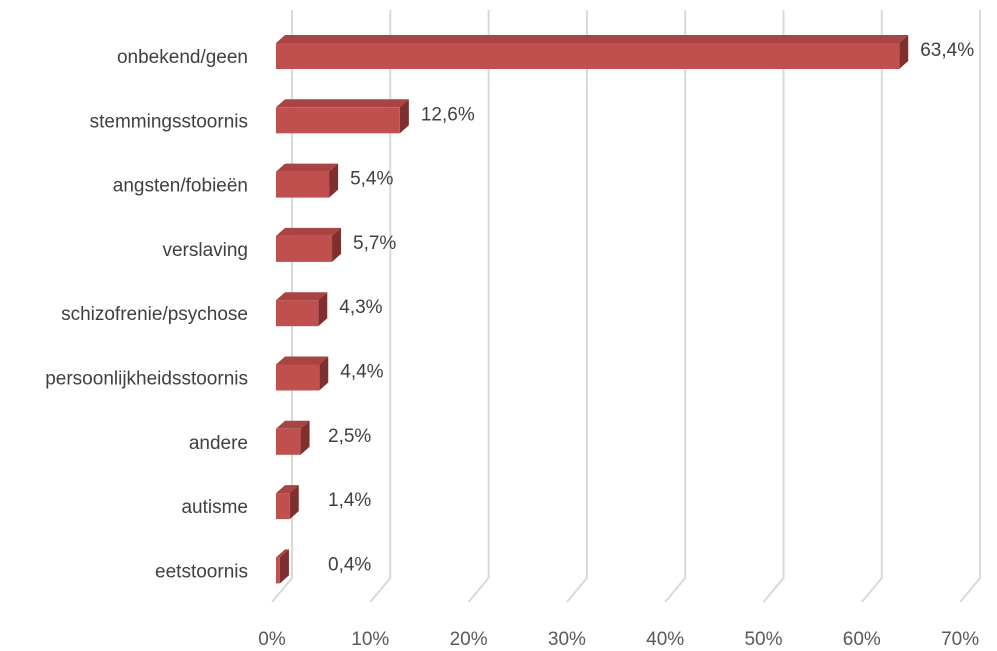 The width and height of the screenshot is (997, 651). Describe the element at coordinates (618, 639) in the screenshot. I see `x-axis-ticks: 0% 10% 20% 30% 40% 50% 60% 70%` at that location.